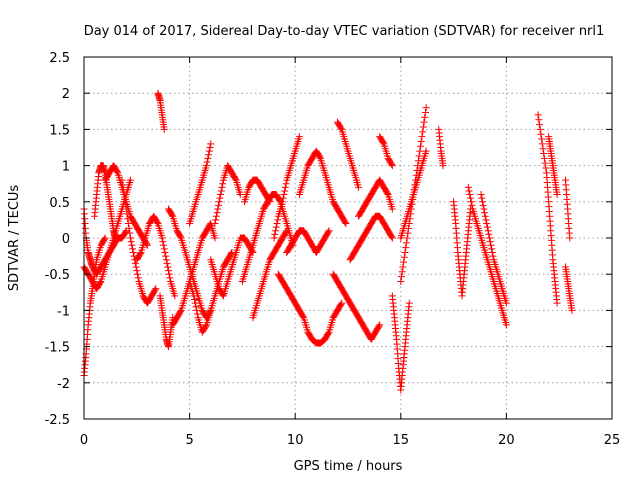 This screenshot has width=640, height=480. What do you see at coordinates (375, 198) in the screenshot?
I see `series-track-z` at bounding box center [375, 198].